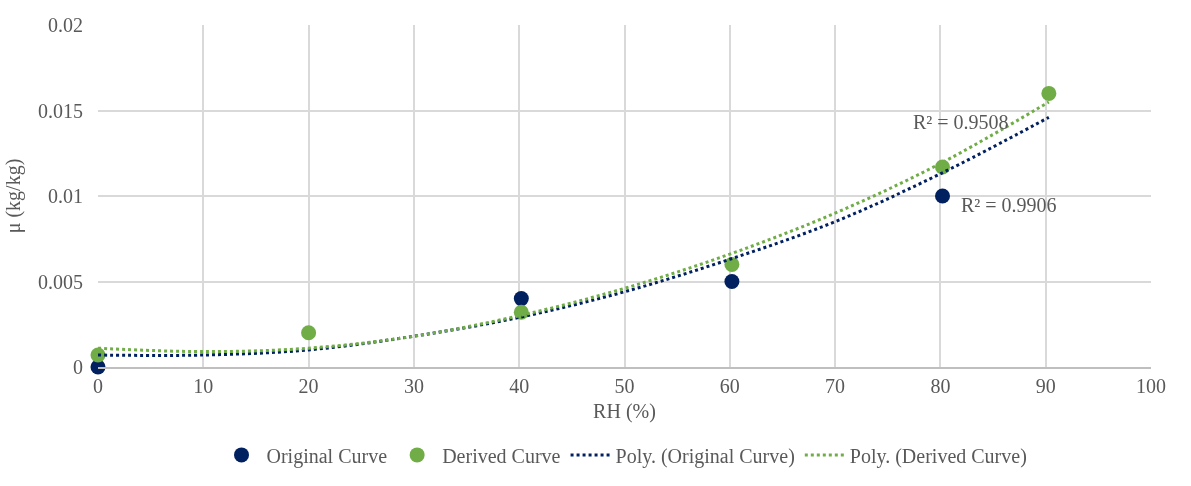 The width and height of the screenshot is (1191, 486). What do you see at coordinates (308, 386) in the screenshot?
I see `x-tick-label: 20` at bounding box center [308, 386].